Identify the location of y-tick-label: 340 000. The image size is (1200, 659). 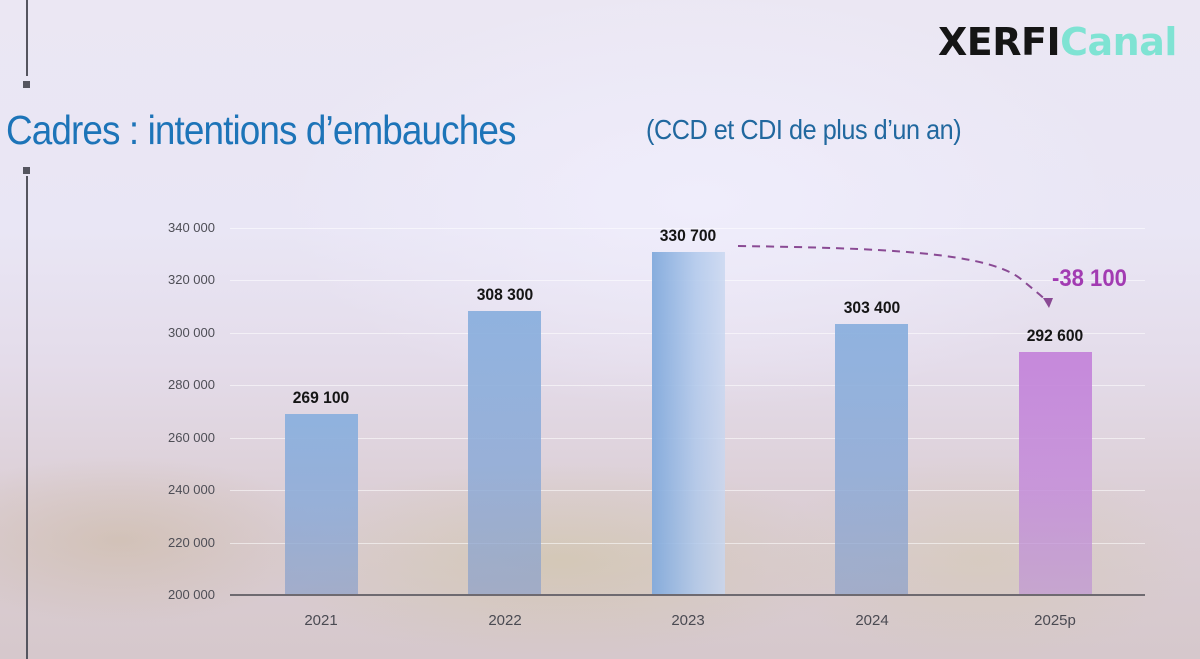
(191, 227).